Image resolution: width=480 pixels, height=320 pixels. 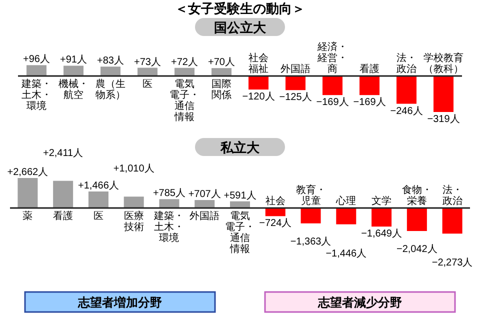 I want to click on annotation: 志望者増加分野, so click(x=120, y=303).